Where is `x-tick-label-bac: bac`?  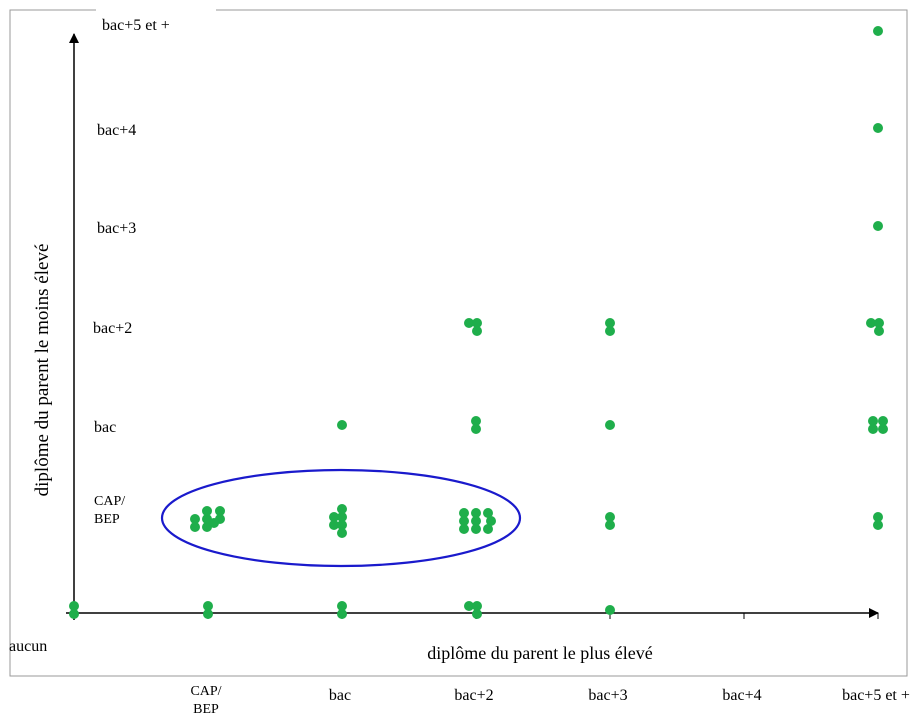
x-tick-label-bac: bac is located at coordinates (340, 695).